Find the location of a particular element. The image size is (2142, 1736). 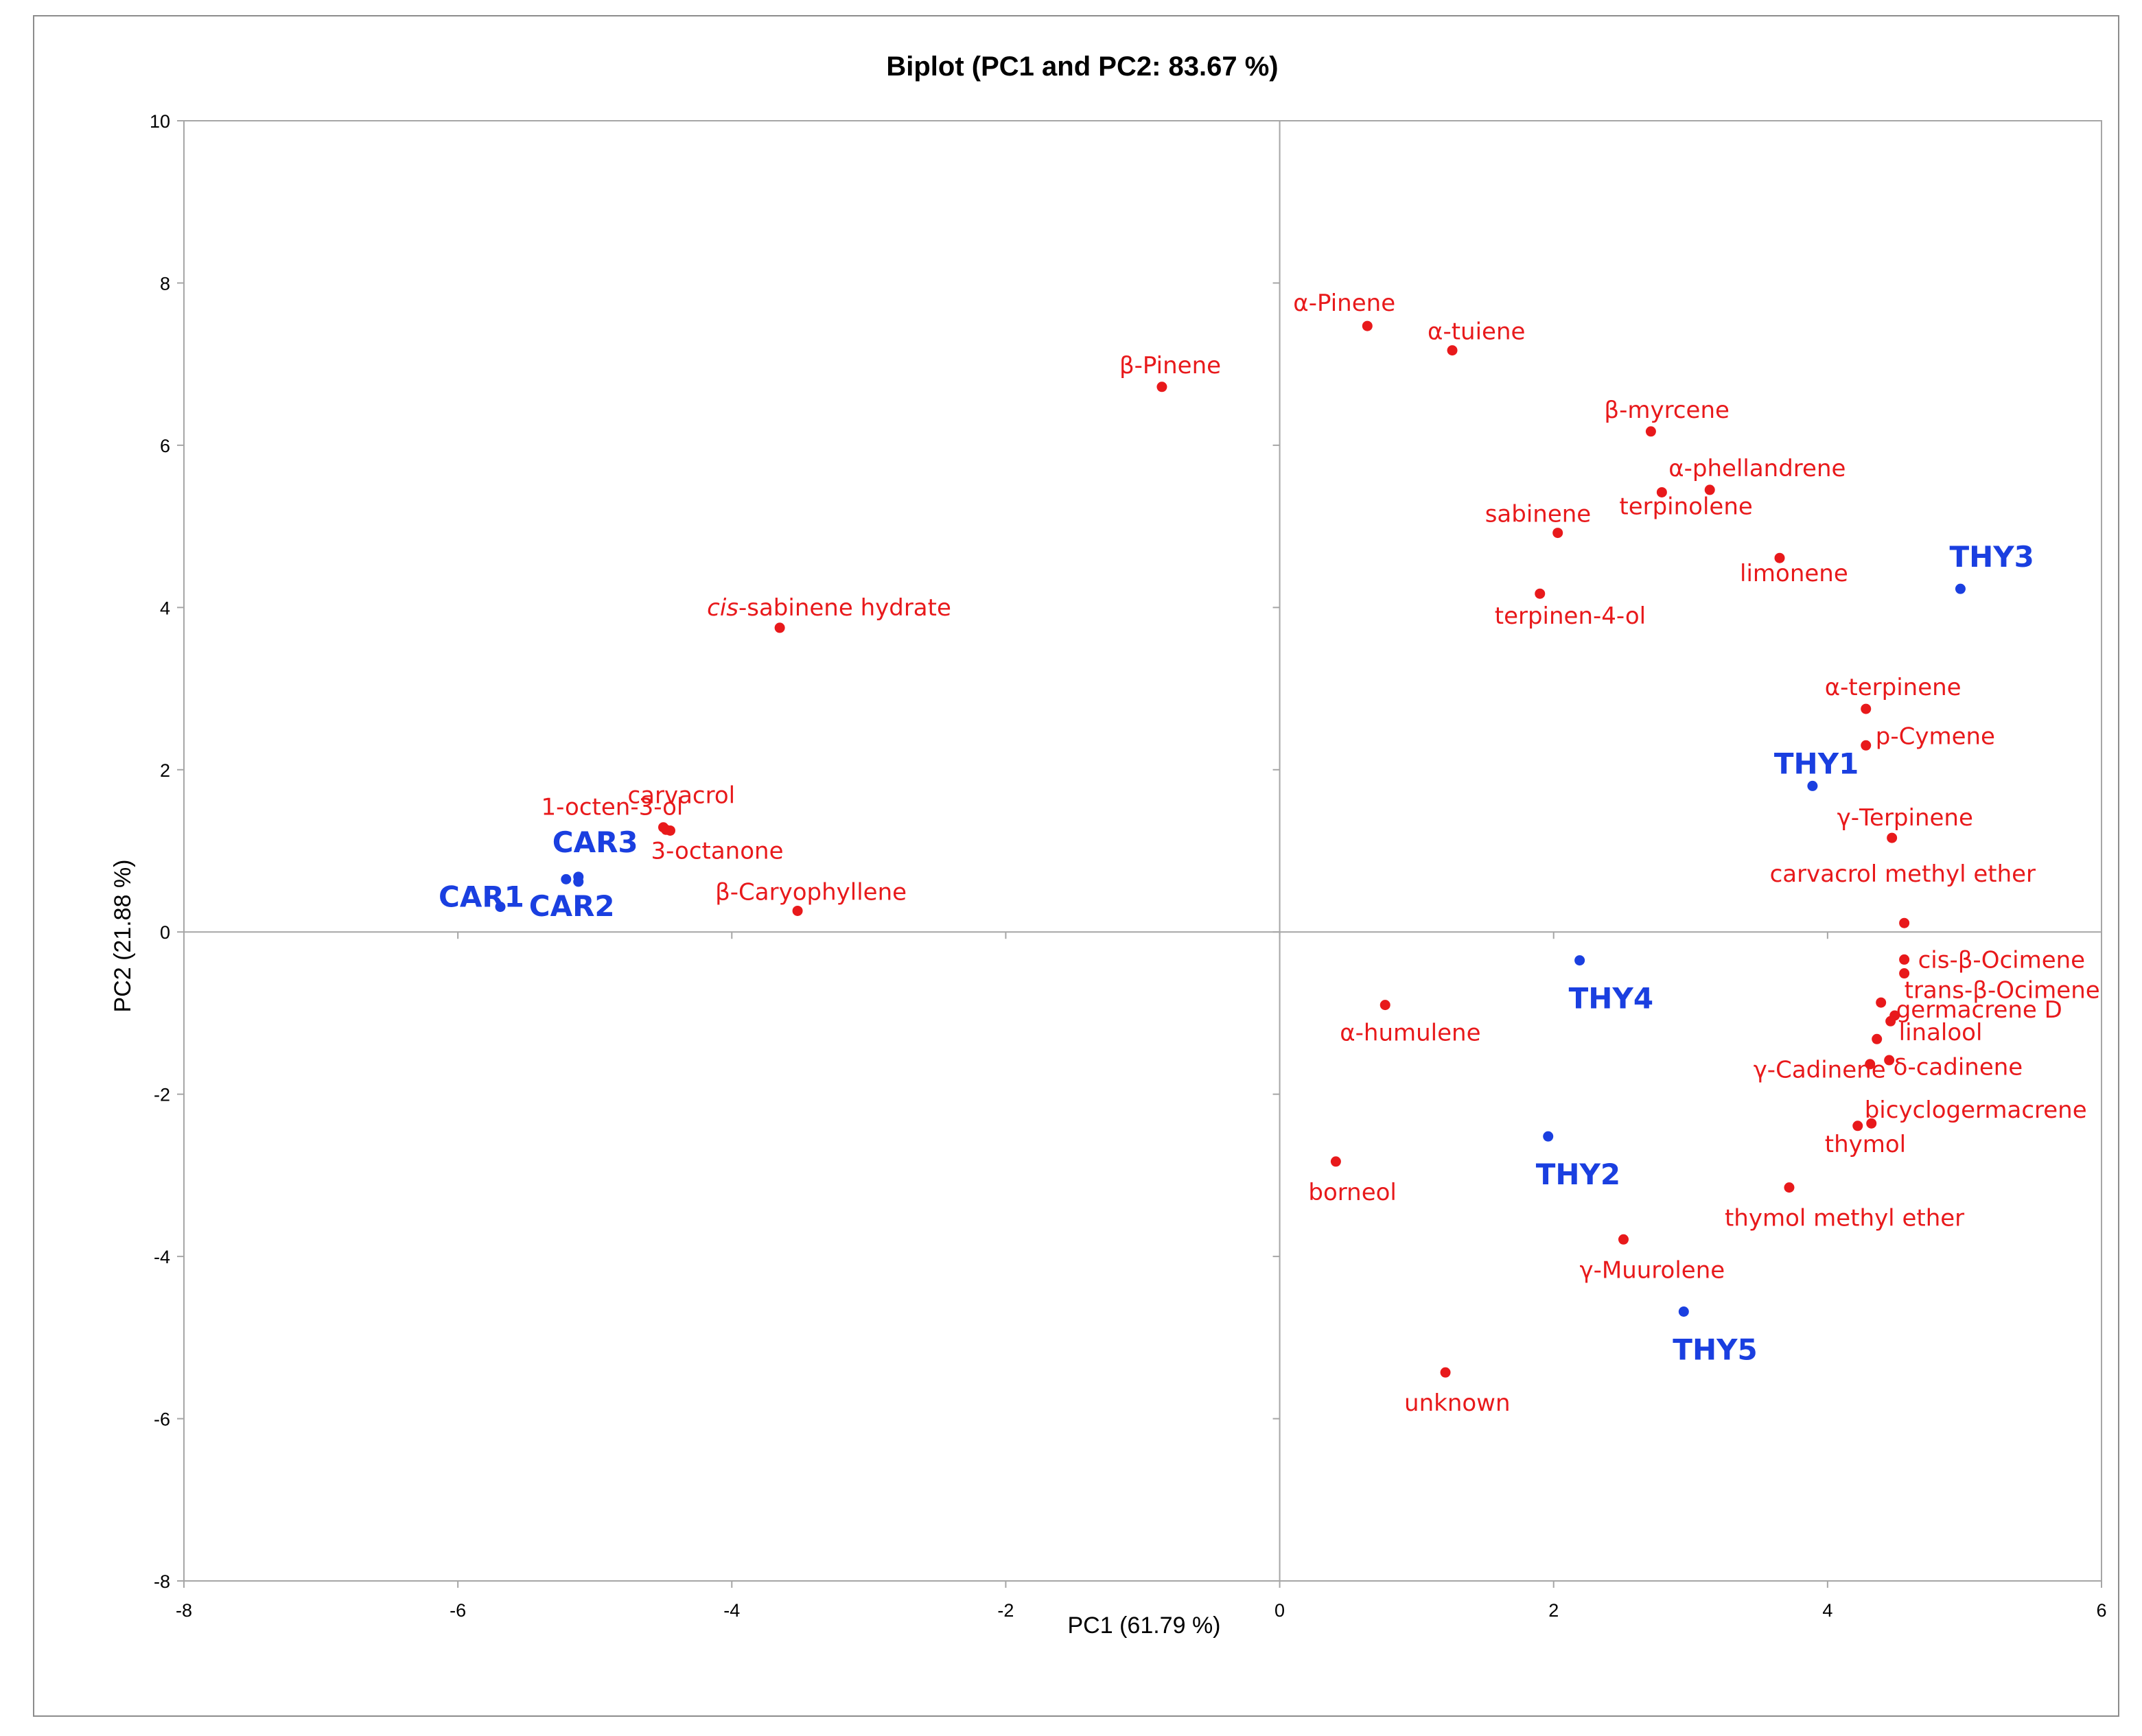

variable-label: unknown is located at coordinates (1457, 1403).